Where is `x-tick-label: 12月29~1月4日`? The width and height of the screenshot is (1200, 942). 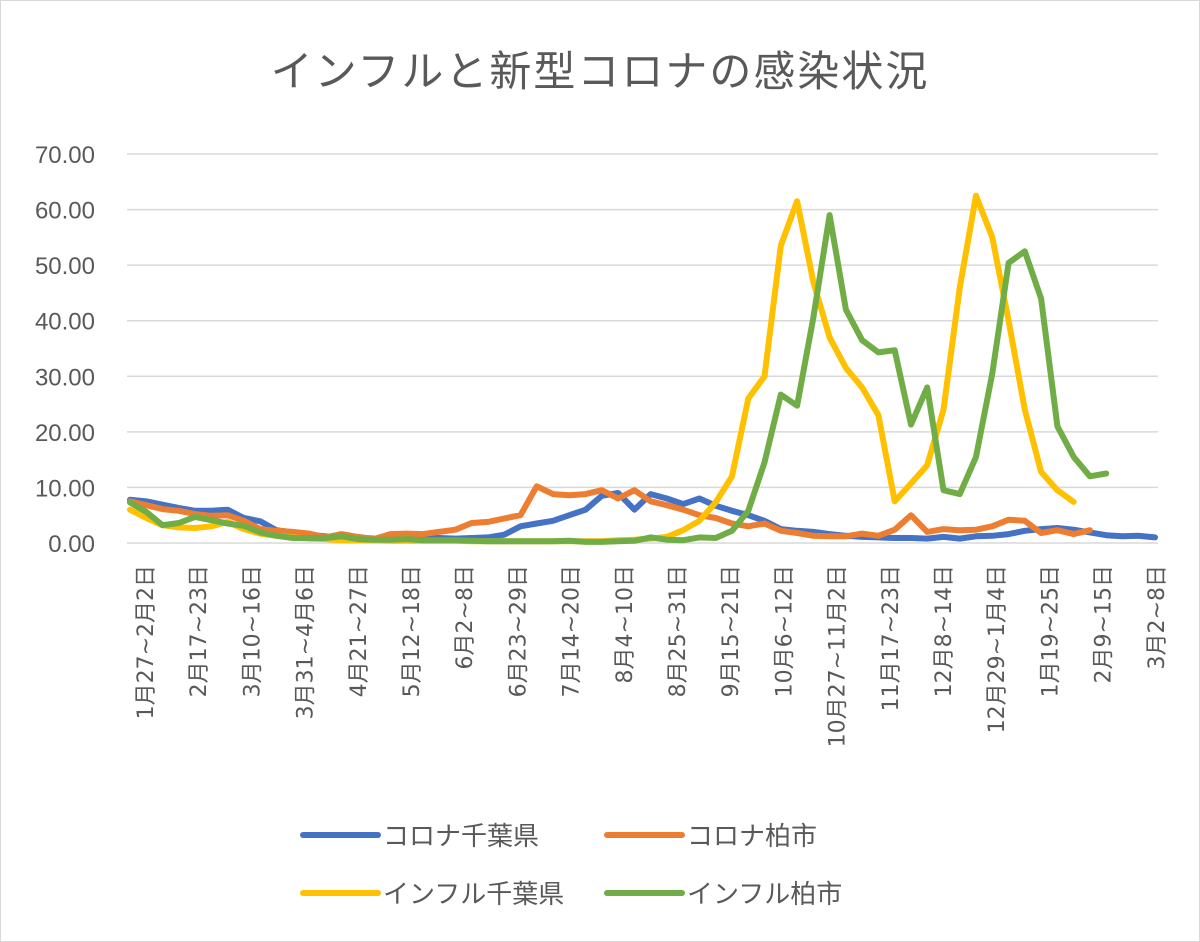
x-tick-label: 12月29~1月4日 is located at coordinates (997, 649).